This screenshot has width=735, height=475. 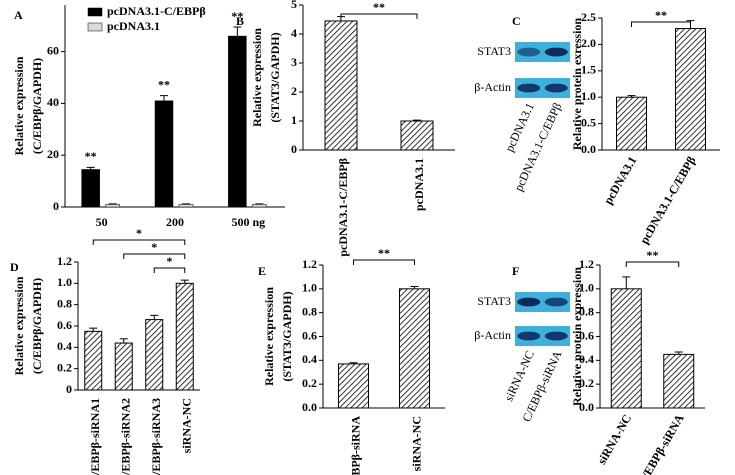 I want to click on legend-label: pcDNA3.1-C/EBPβ, so click(x=156, y=11).